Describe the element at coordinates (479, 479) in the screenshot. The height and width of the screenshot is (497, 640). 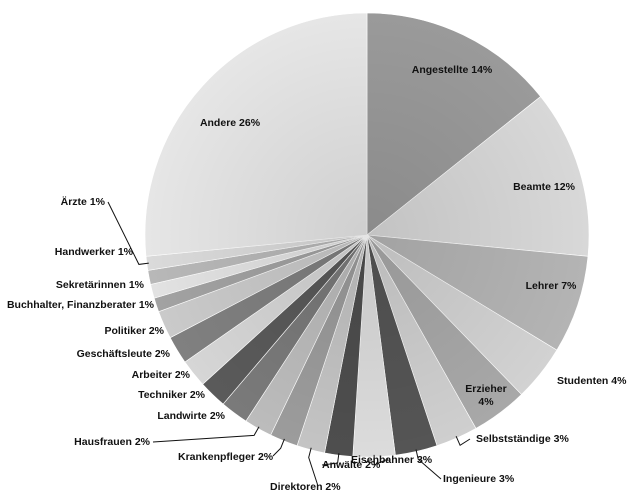
I see `slice-label-ingenieure: Ingenieure 3%` at that location.